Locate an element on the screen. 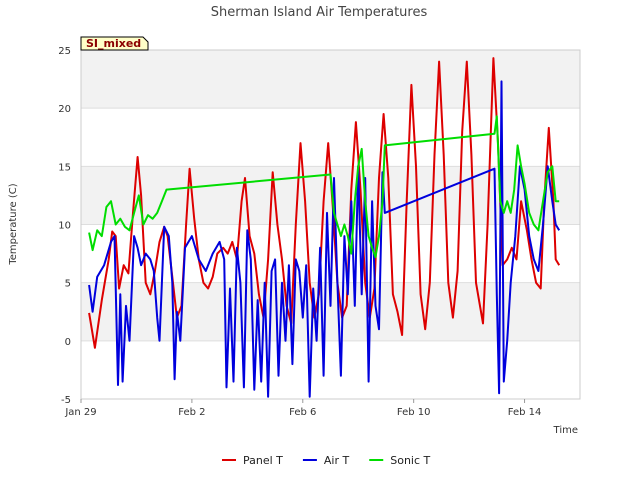 This screenshot has height=480, width=640. station-badge-box is located at coordinates (114, 43).